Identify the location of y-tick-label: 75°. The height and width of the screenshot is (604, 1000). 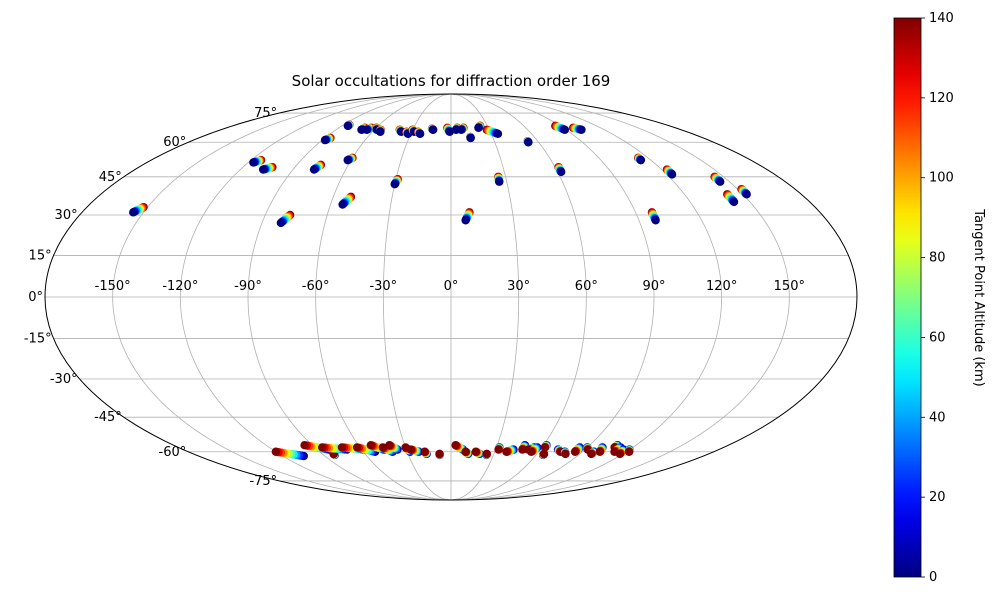
(265, 113).